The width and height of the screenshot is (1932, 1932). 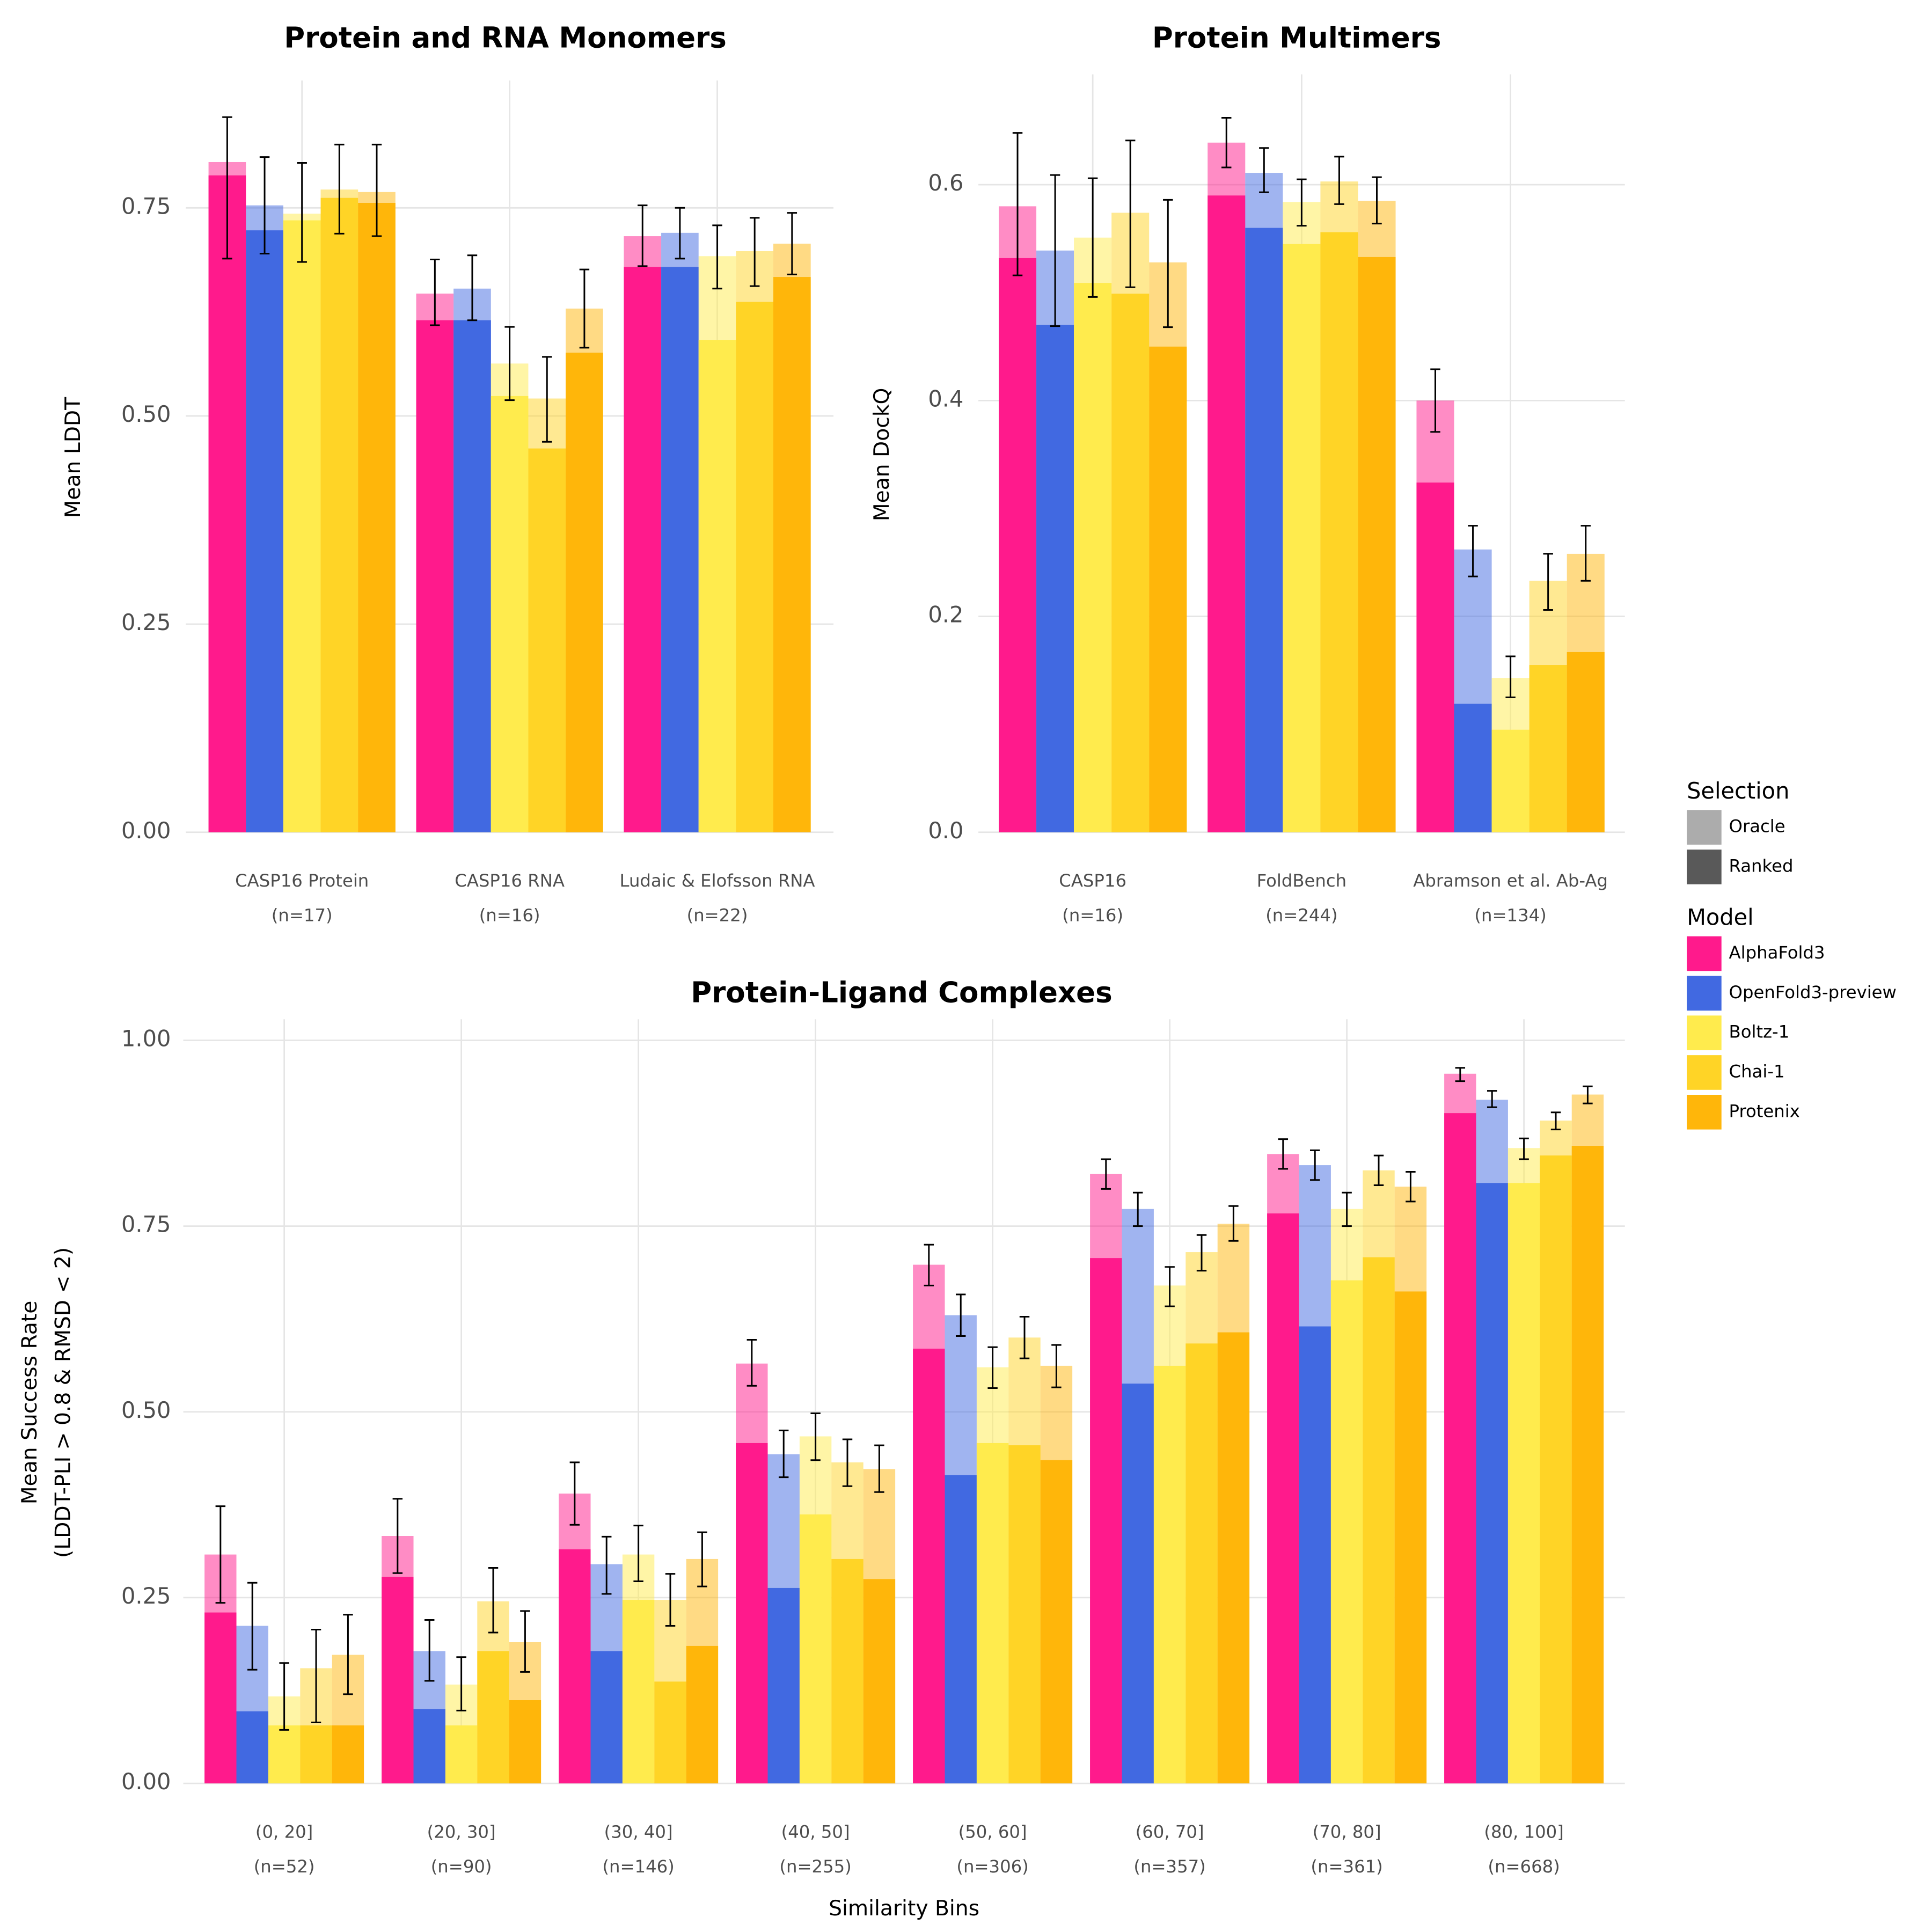 I want to click on y-axis-label: Mean LDDT, so click(x=73, y=457).